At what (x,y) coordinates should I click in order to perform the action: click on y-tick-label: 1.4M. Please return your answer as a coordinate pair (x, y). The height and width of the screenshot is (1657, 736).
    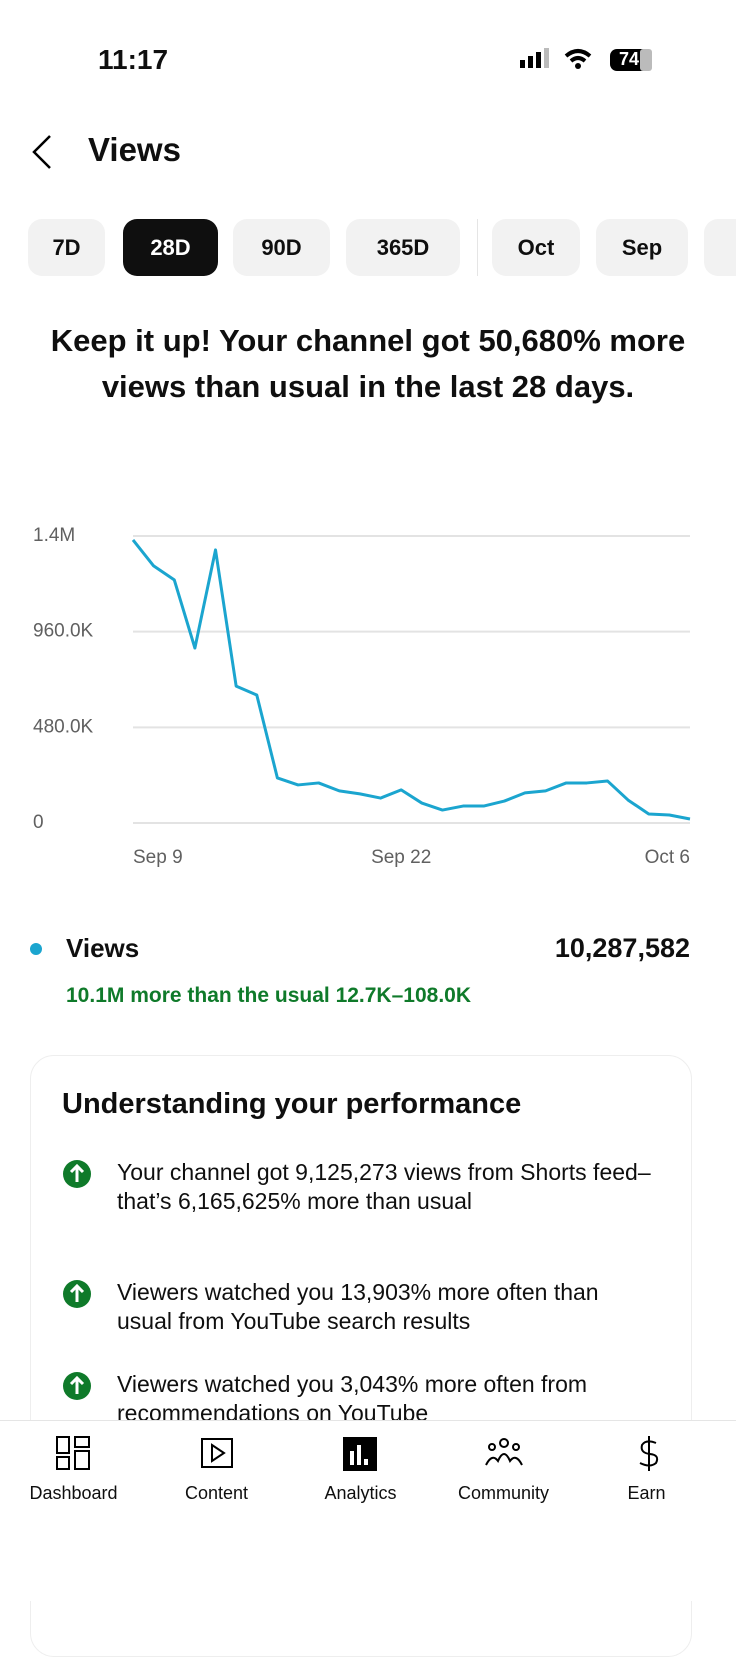
    Looking at the image, I should click on (54, 535).